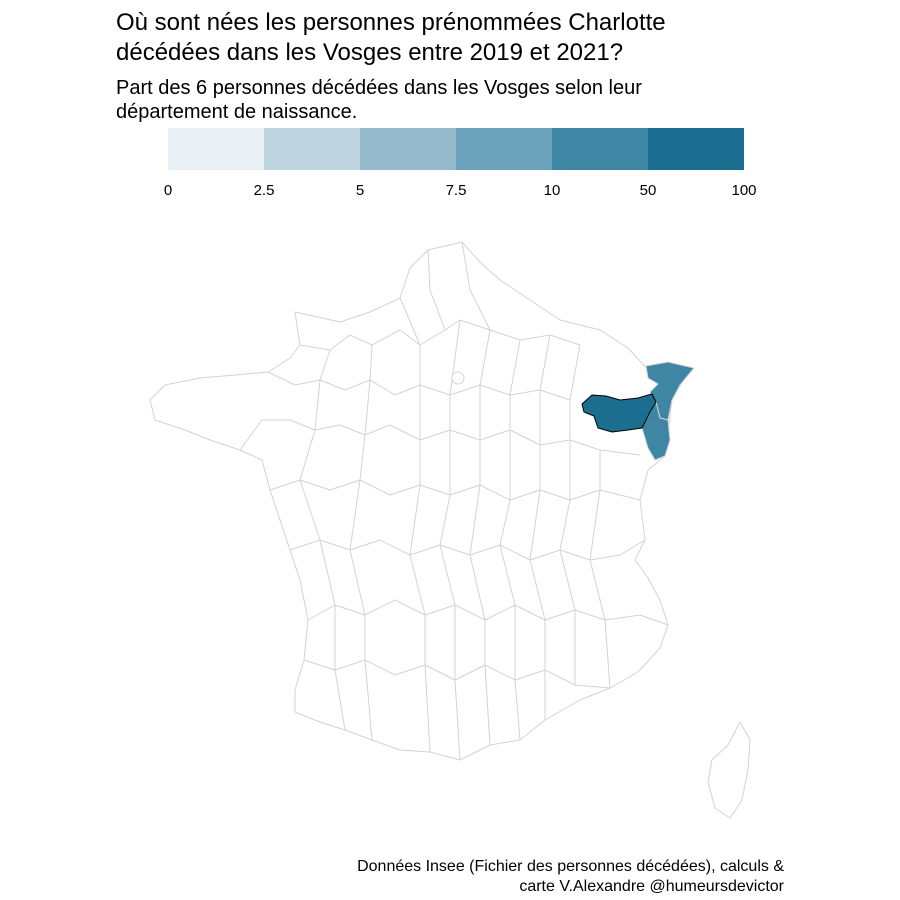 This screenshot has width=900, height=900. I want to click on legend-tick: 5, so click(360, 190).